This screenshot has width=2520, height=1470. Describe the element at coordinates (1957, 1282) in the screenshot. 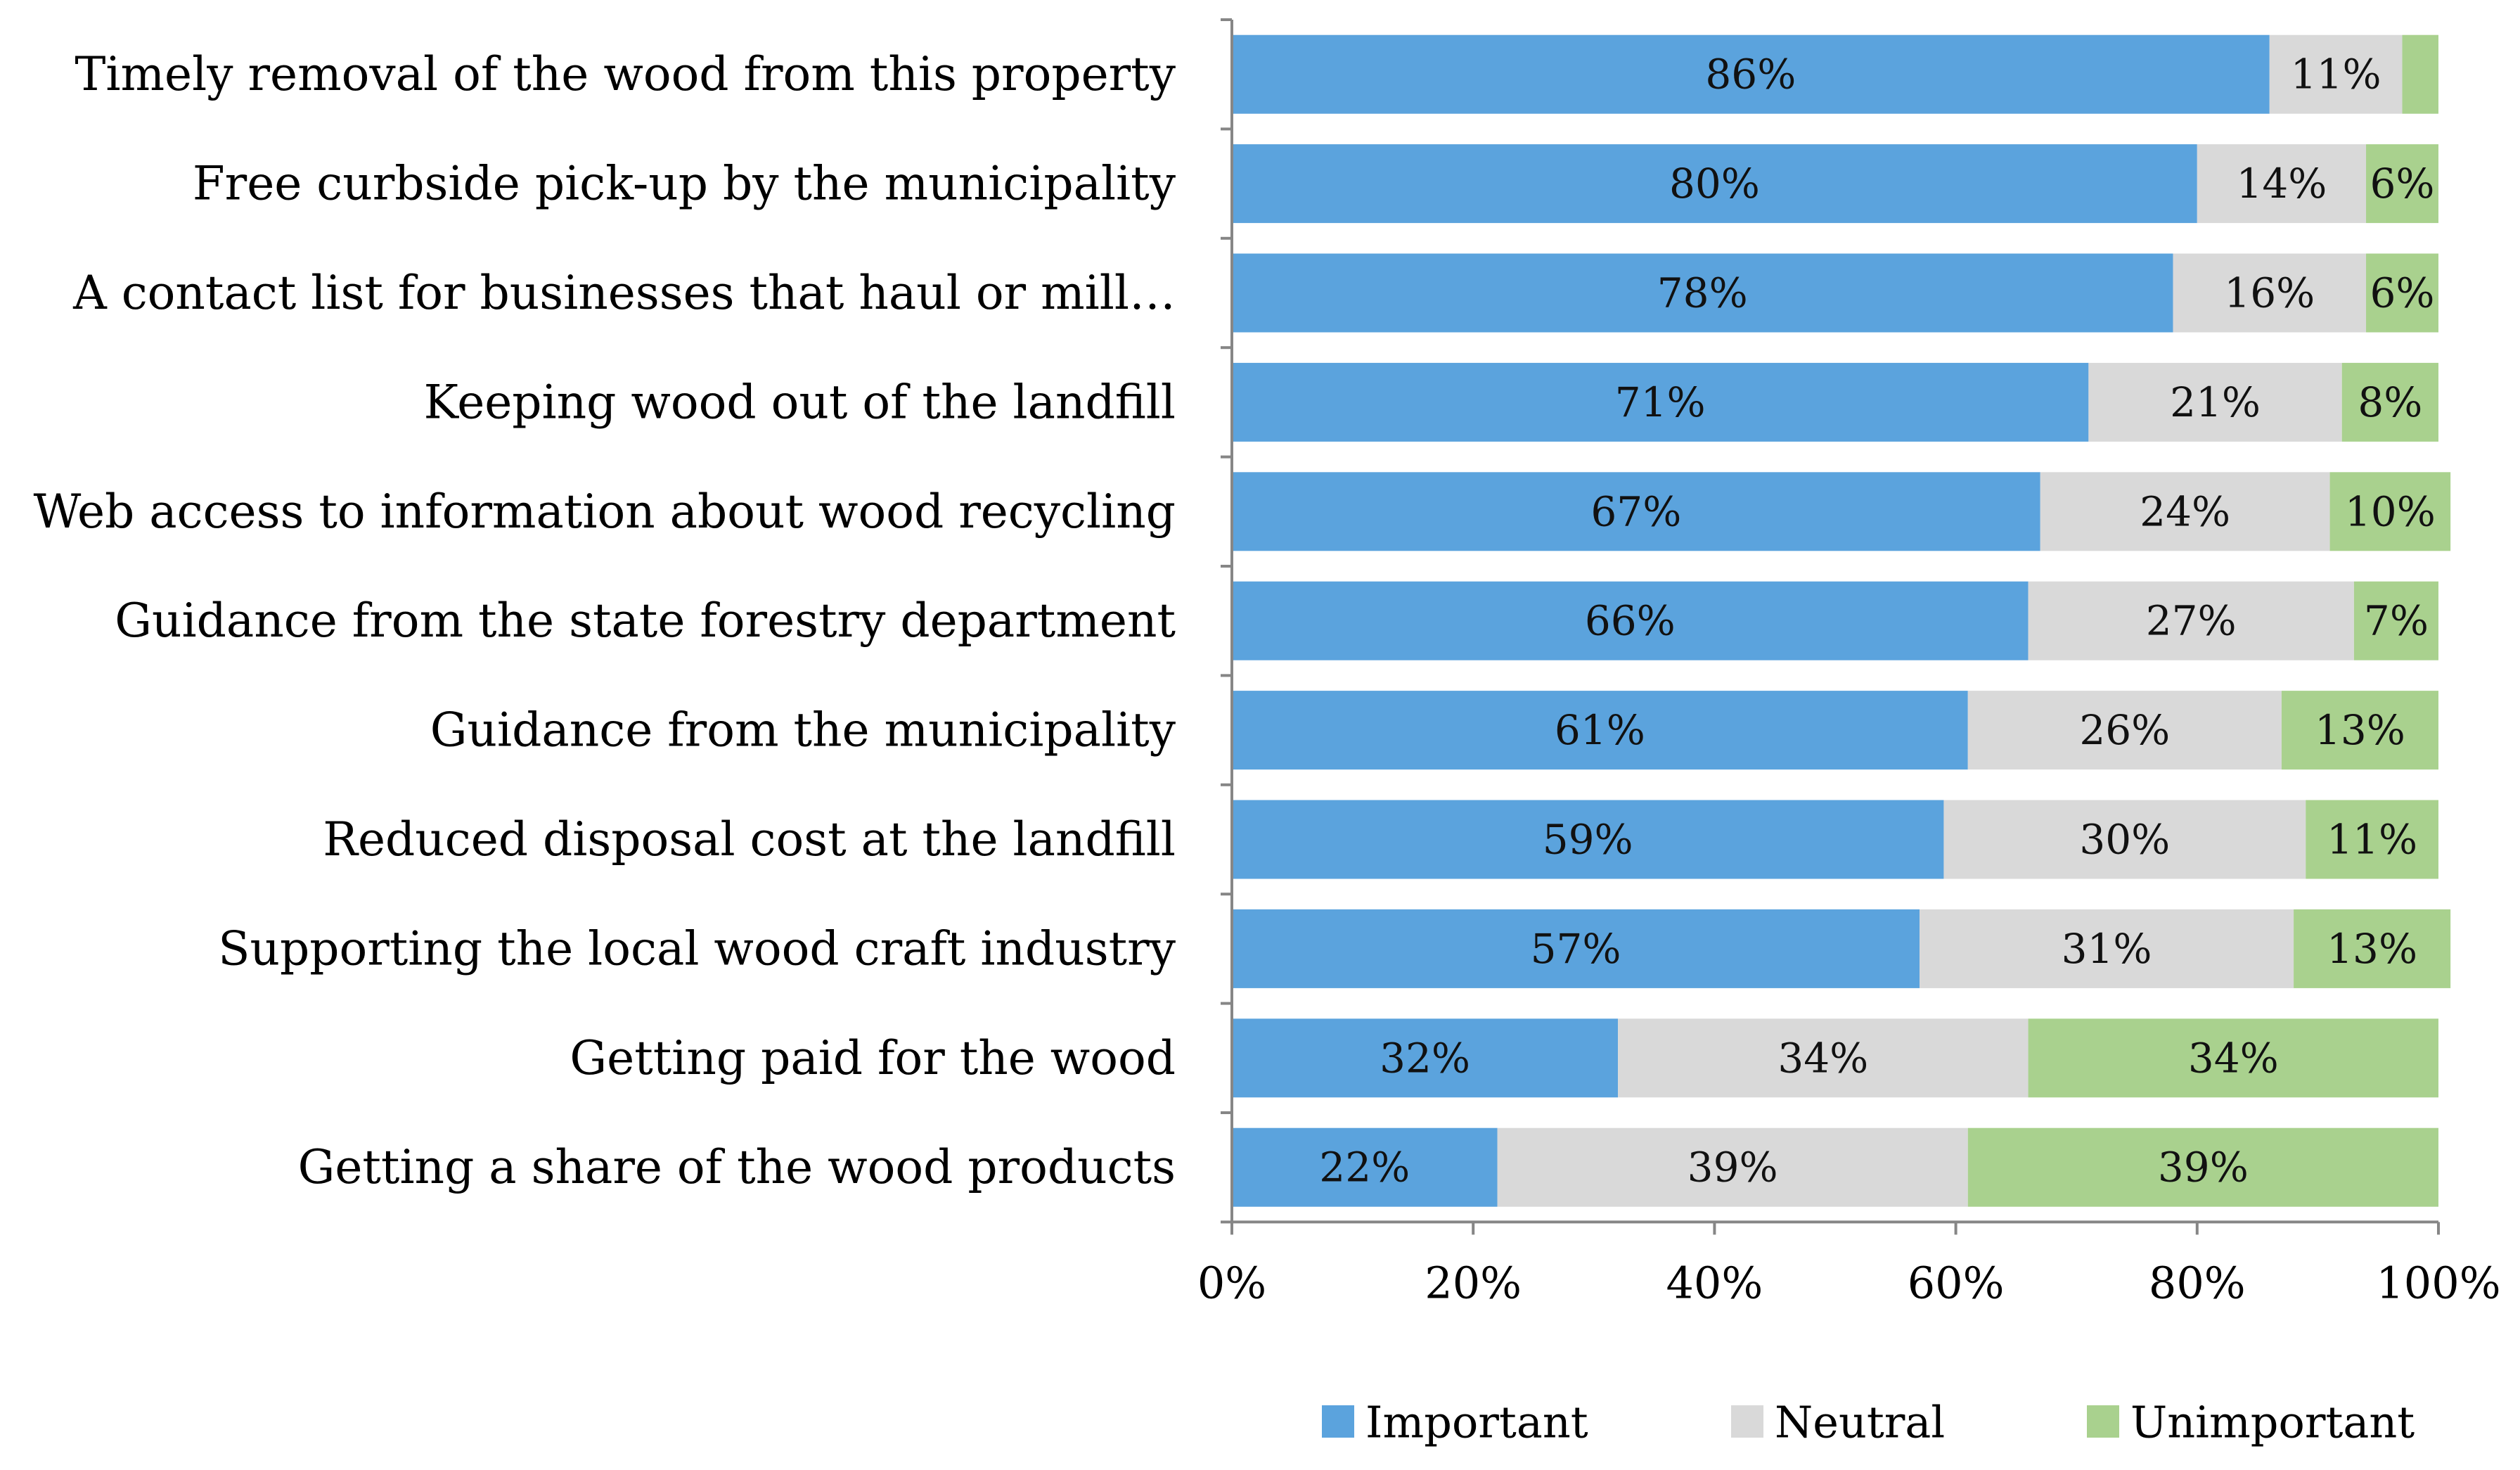

I see `x-tick-label-3: 60%` at that location.